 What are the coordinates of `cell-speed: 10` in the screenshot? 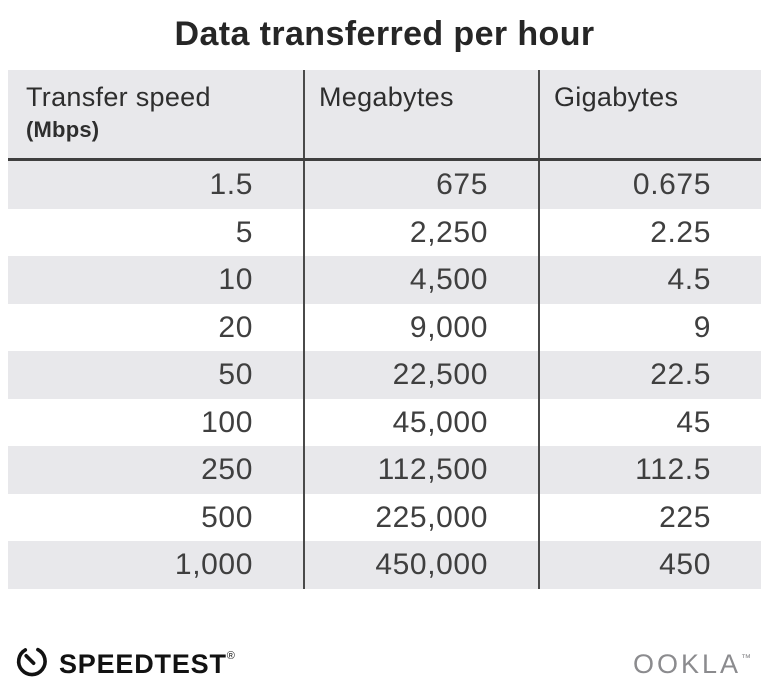 It's located at (235, 279).